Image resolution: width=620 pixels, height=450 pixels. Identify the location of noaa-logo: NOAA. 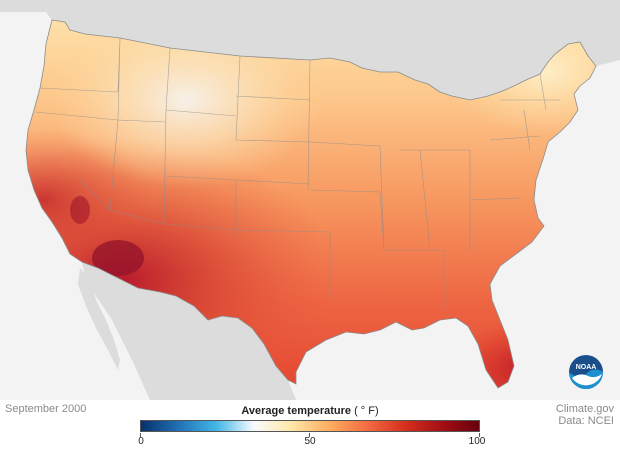
(586, 372).